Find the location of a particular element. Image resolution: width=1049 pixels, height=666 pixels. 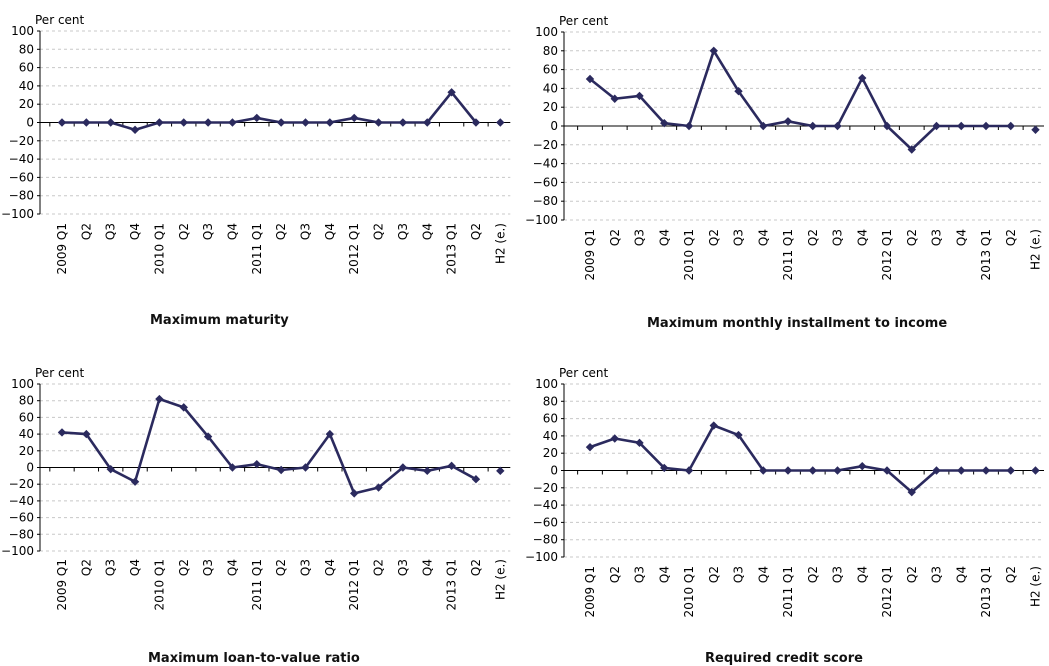

y-tick-label: 100 is located at coordinates (546, 384).